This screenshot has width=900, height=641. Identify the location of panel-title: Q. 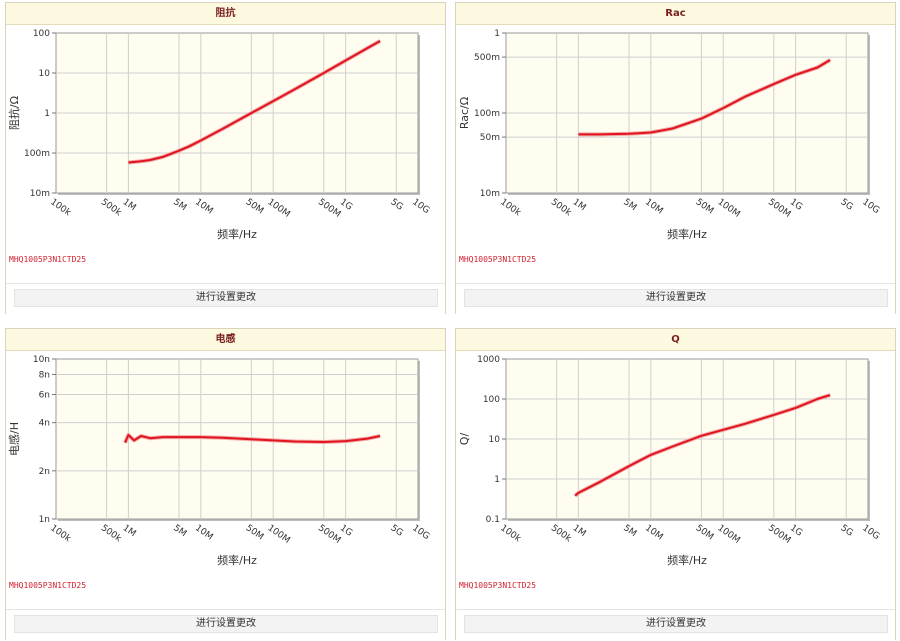
(675, 340).